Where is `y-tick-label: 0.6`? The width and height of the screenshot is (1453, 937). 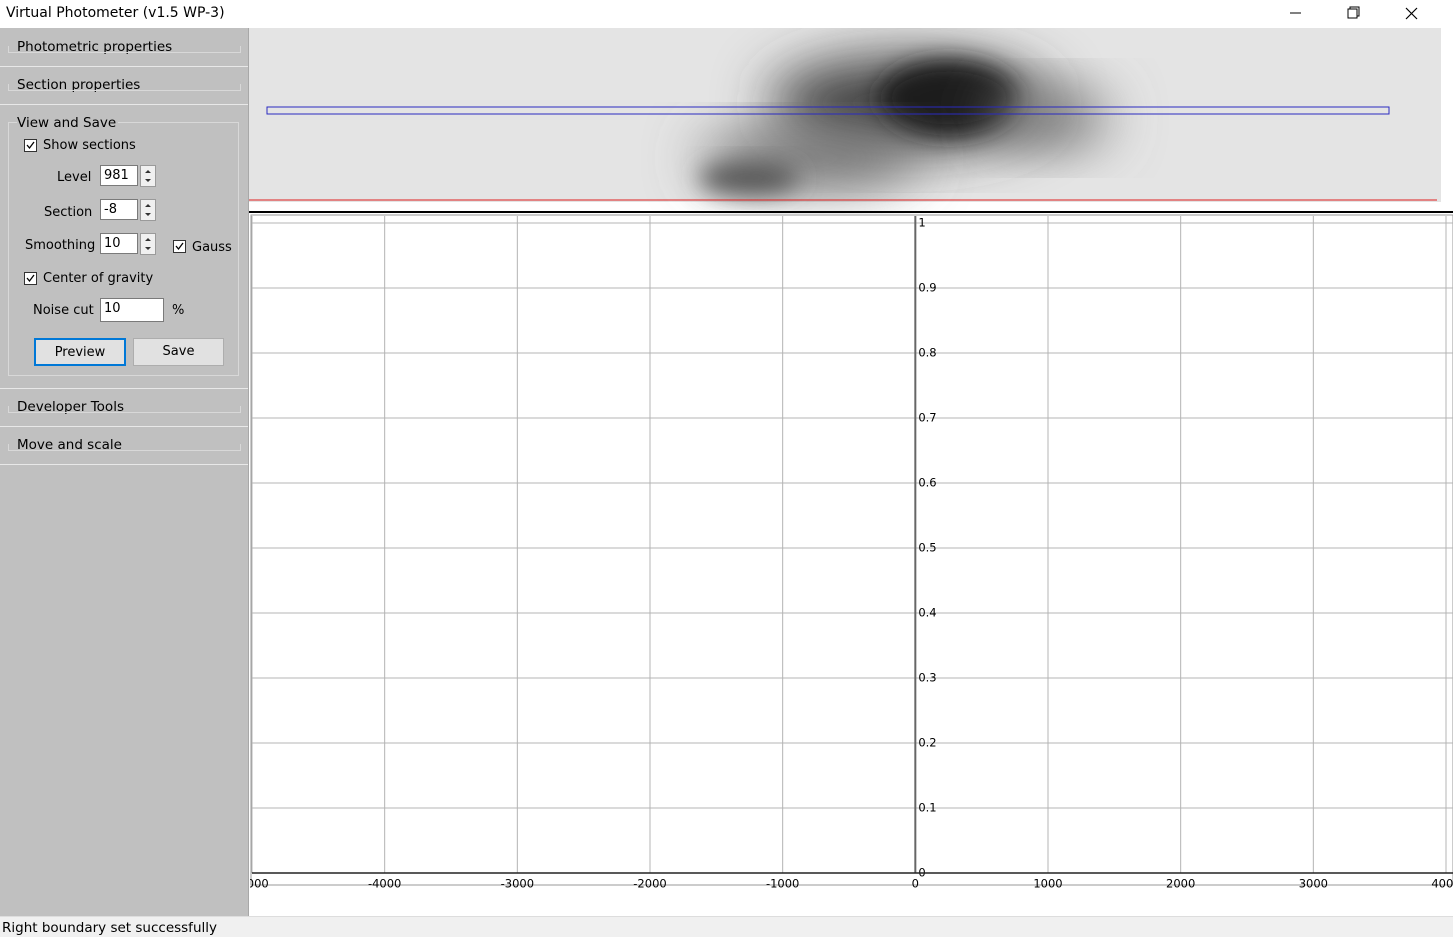
y-tick-label: 0.6 is located at coordinates (927, 483).